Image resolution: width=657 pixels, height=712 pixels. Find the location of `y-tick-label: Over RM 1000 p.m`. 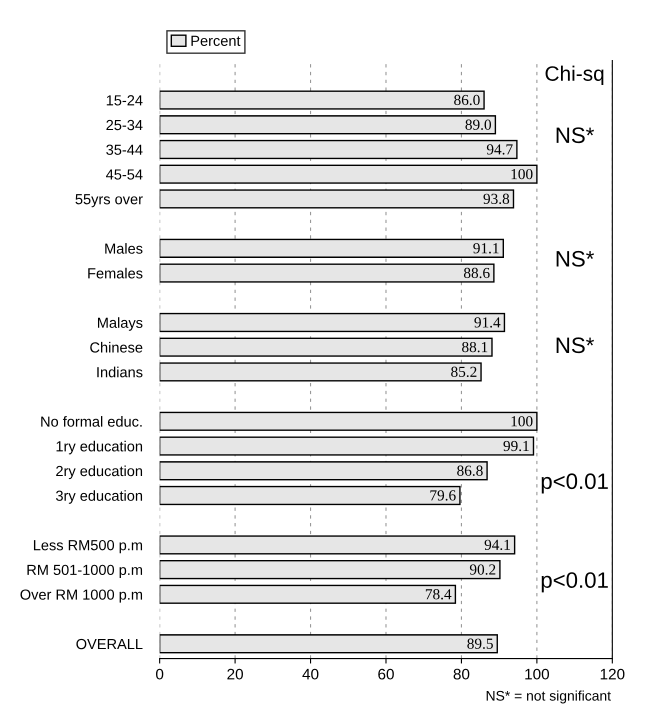

y-tick-label: Over RM 1000 p.m is located at coordinates (81, 596).